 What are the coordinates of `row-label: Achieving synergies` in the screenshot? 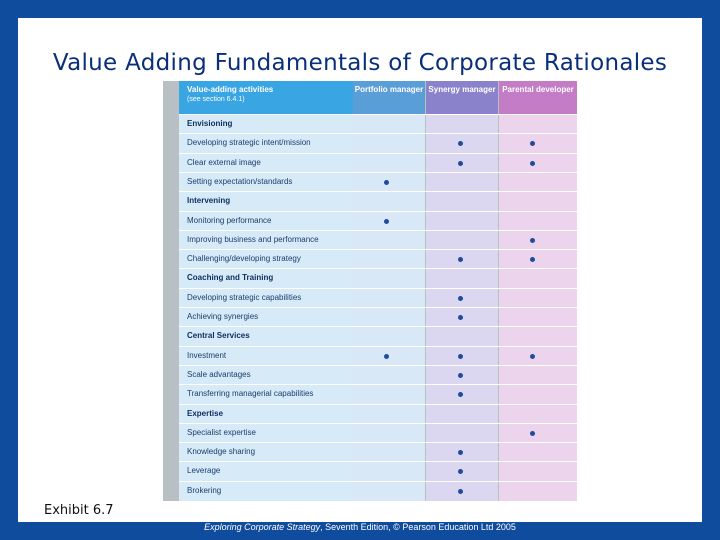 It's located at (223, 316).